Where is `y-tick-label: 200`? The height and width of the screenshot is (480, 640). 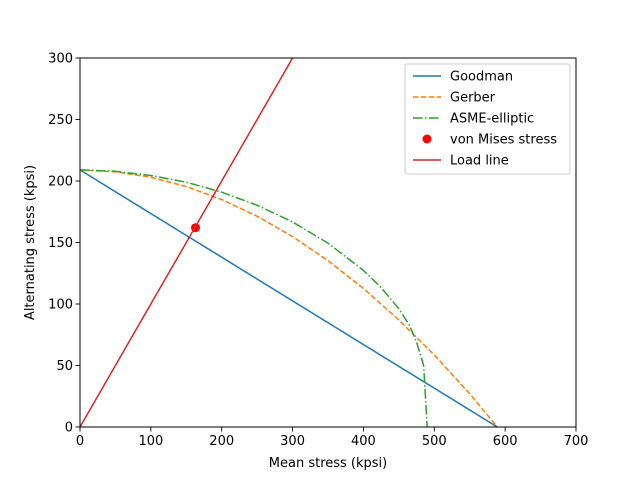 y-tick-label: 200 is located at coordinates (60, 182).